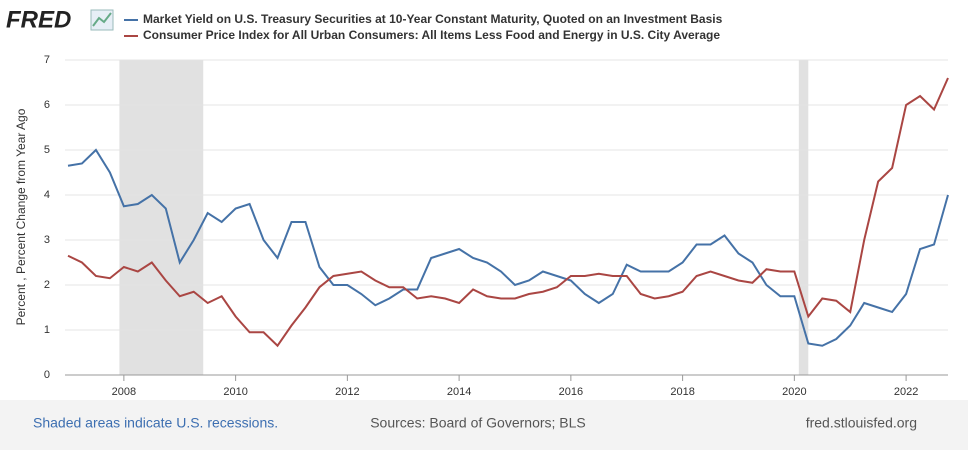  Describe the element at coordinates (47, 105) in the screenshot. I see `y-tick-label: 6` at that location.